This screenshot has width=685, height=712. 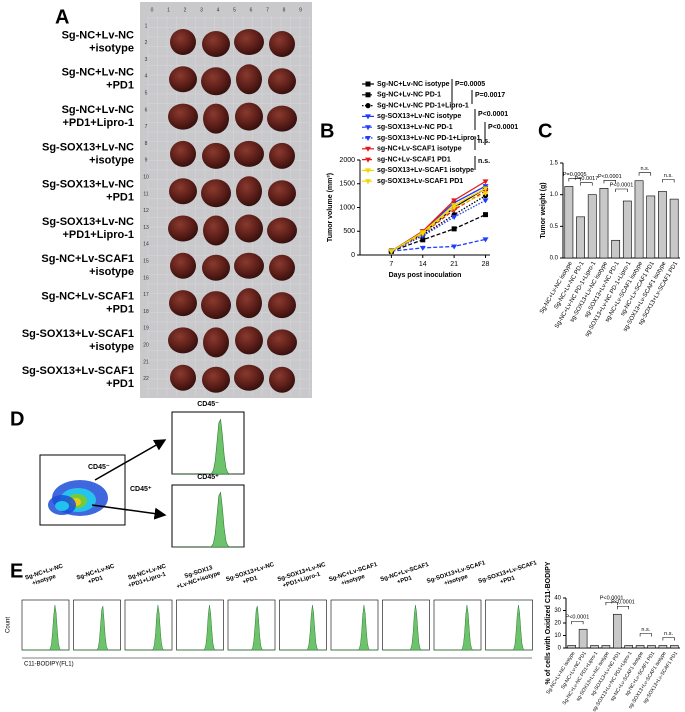 What do you see at coordinates (146, 26) in the screenshot?
I see `ruler-number: 1` at bounding box center [146, 26].